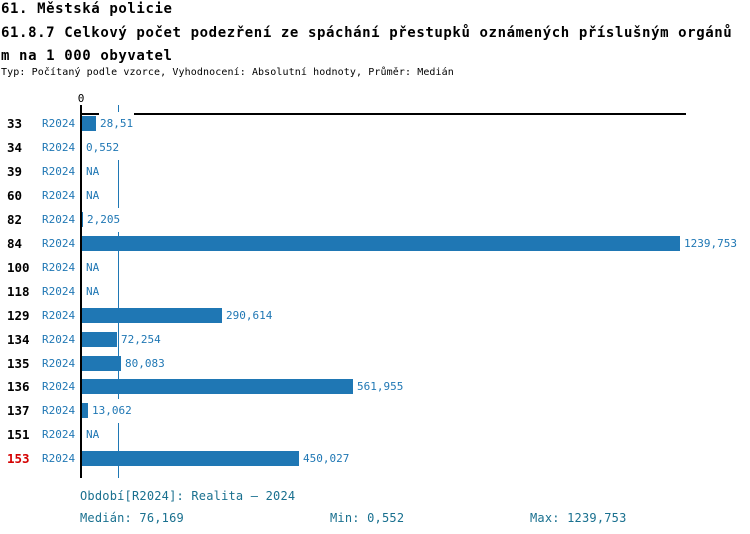  What do you see at coordinates (15, 195) in the screenshot?
I see `row-category-label: 60` at bounding box center [15, 195].